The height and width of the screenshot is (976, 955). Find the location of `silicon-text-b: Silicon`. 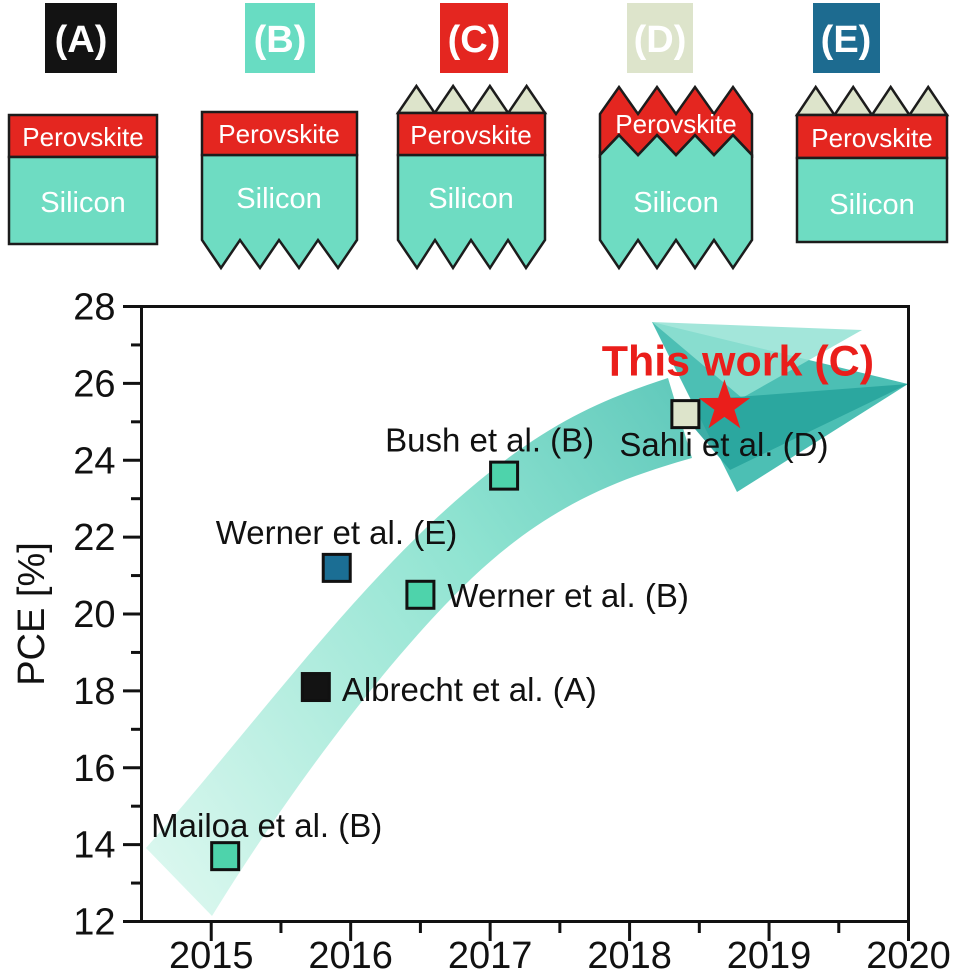

silicon-text-b: Silicon is located at coordinates (278, 199).